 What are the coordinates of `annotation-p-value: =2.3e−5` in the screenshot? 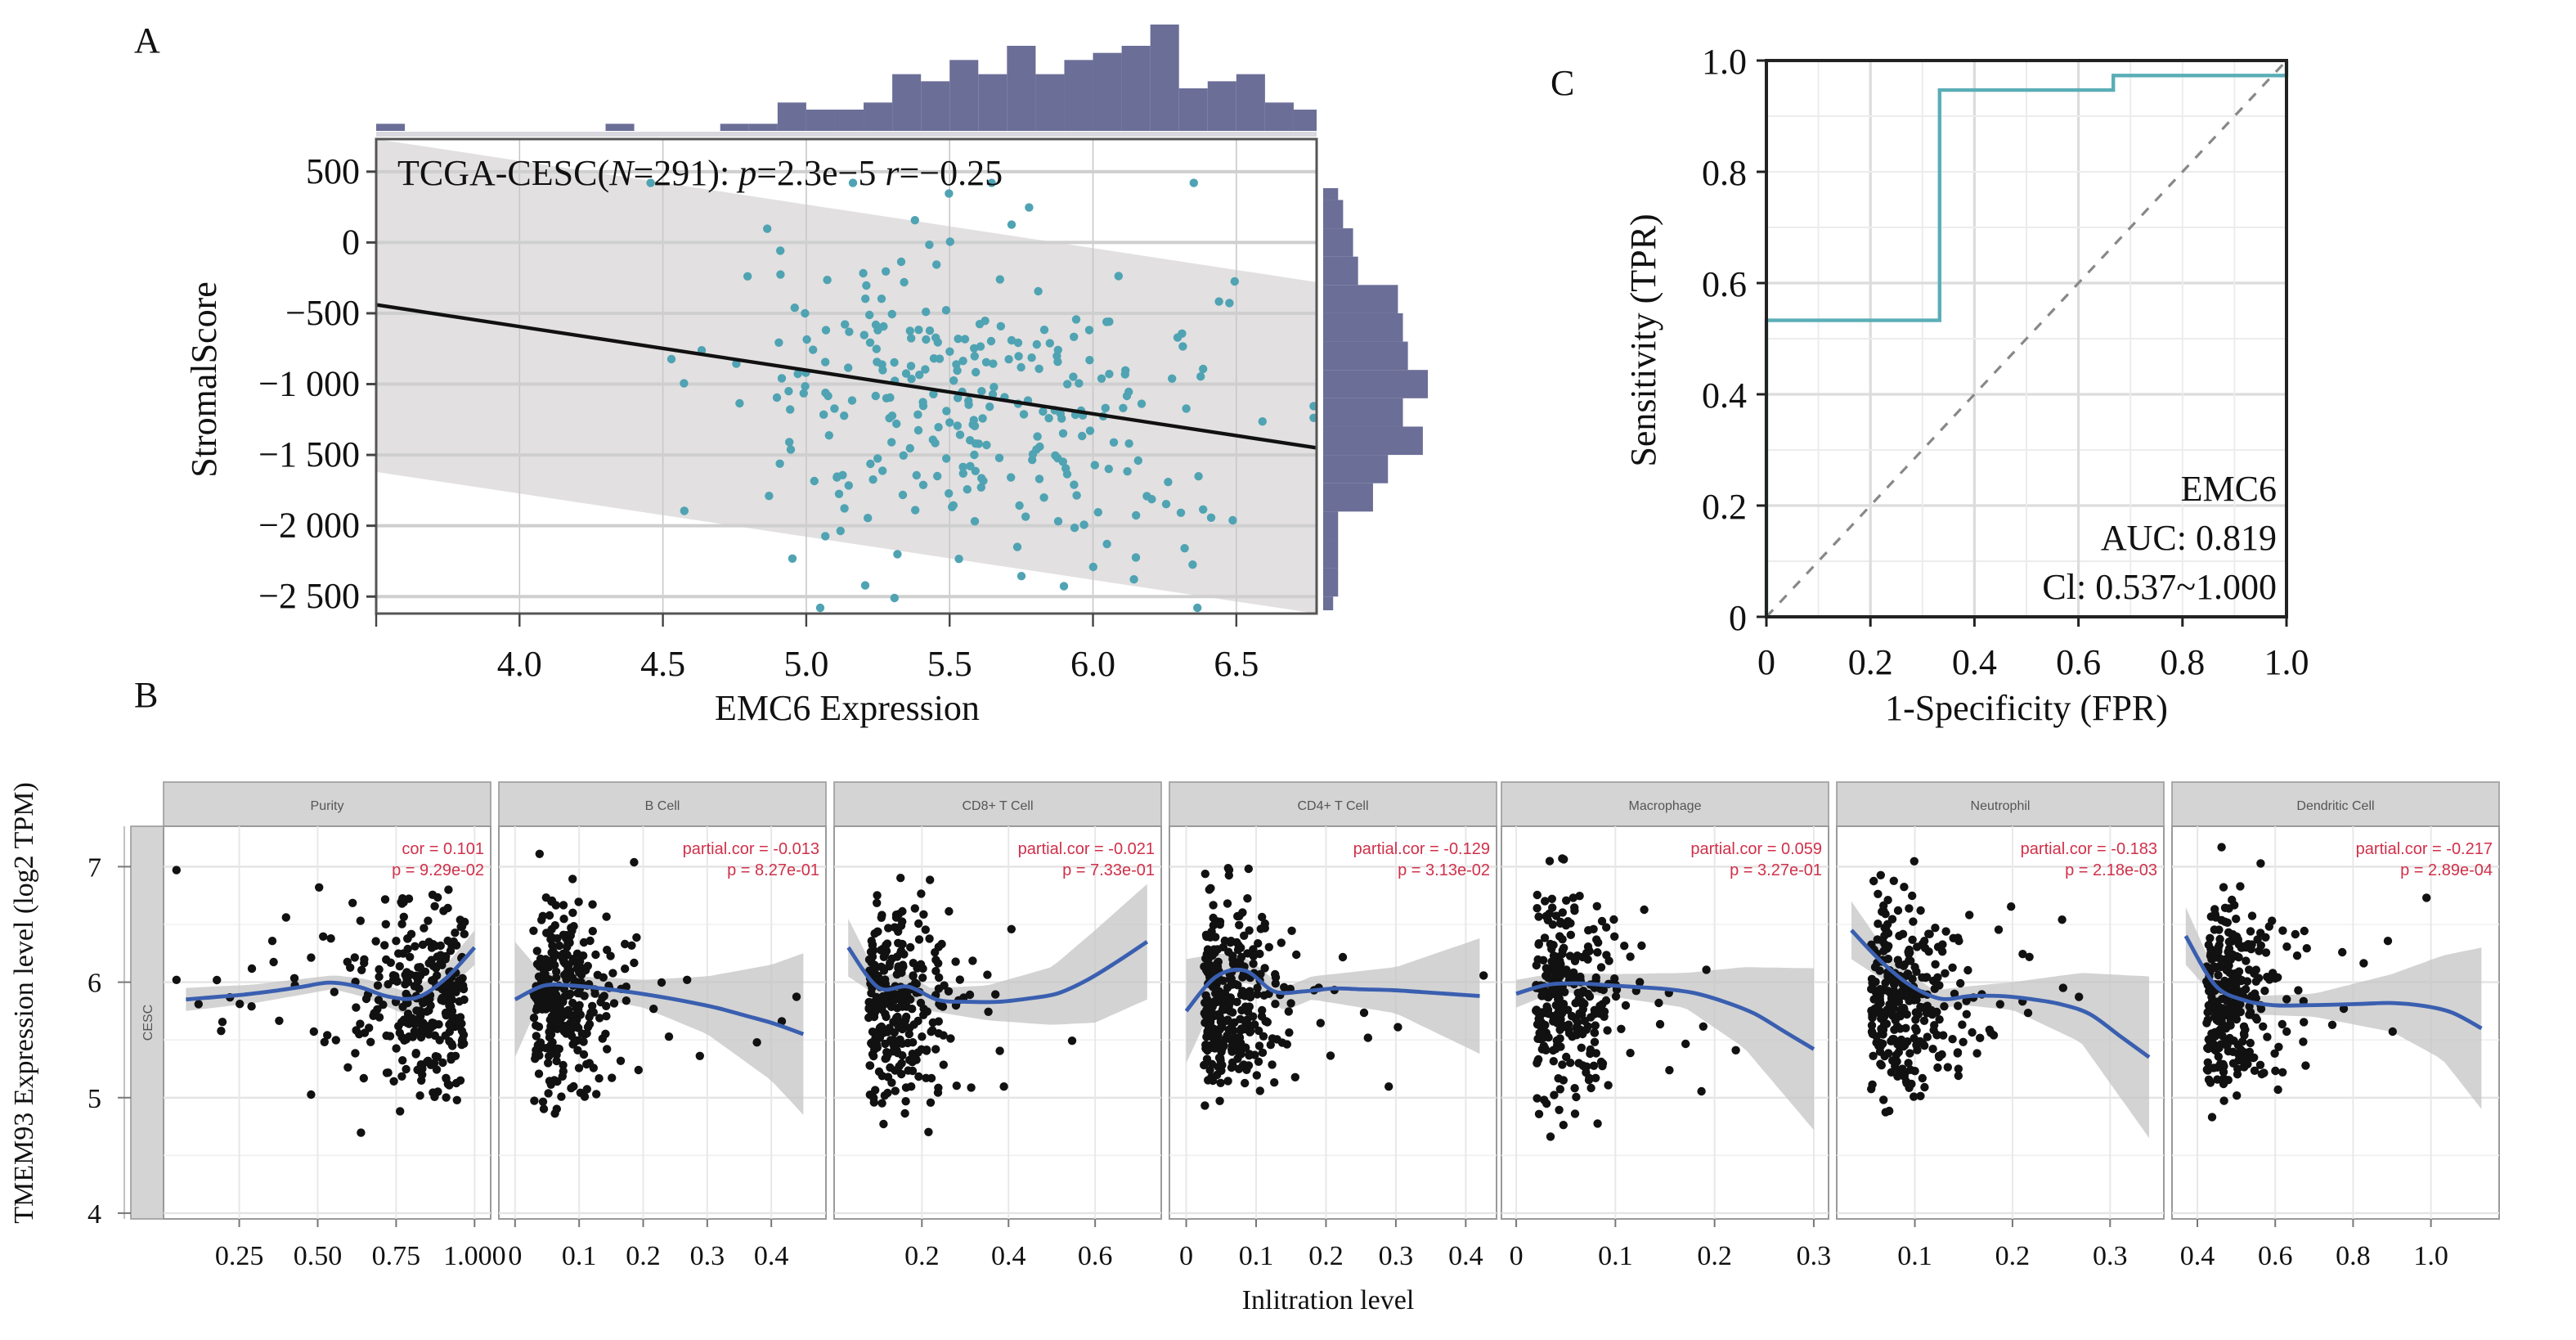 It's located at (821, 173).